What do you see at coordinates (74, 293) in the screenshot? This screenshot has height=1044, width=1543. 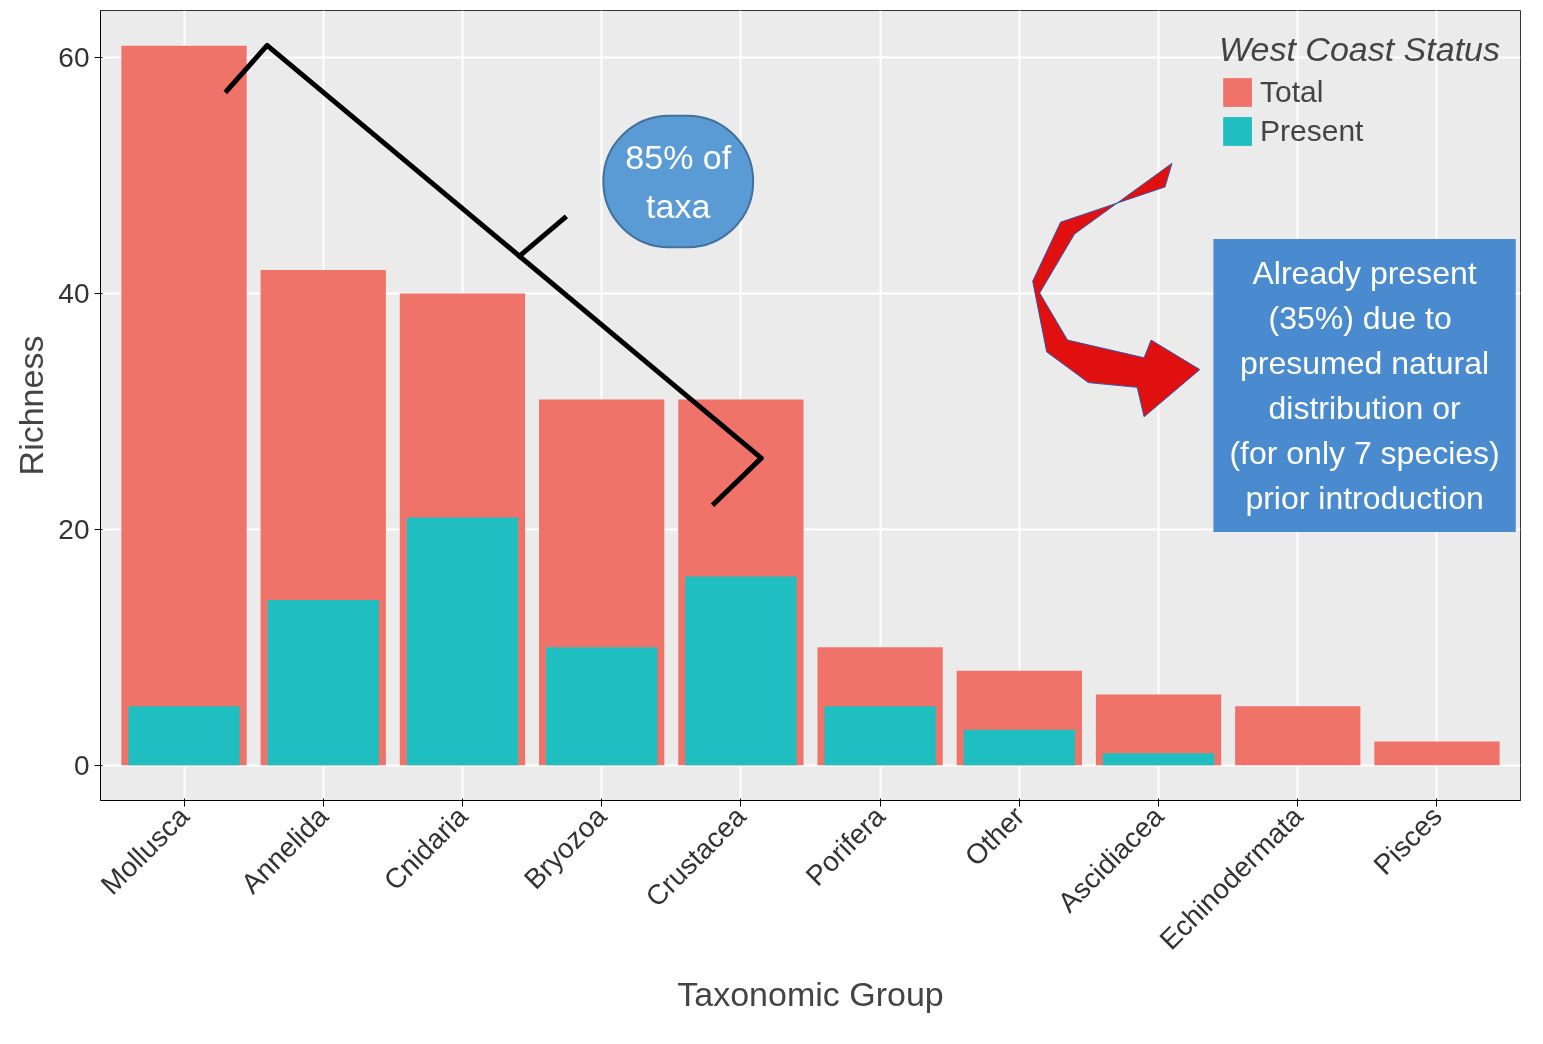 I see `y-tick-label: 40` at bounding box center [74, 293].